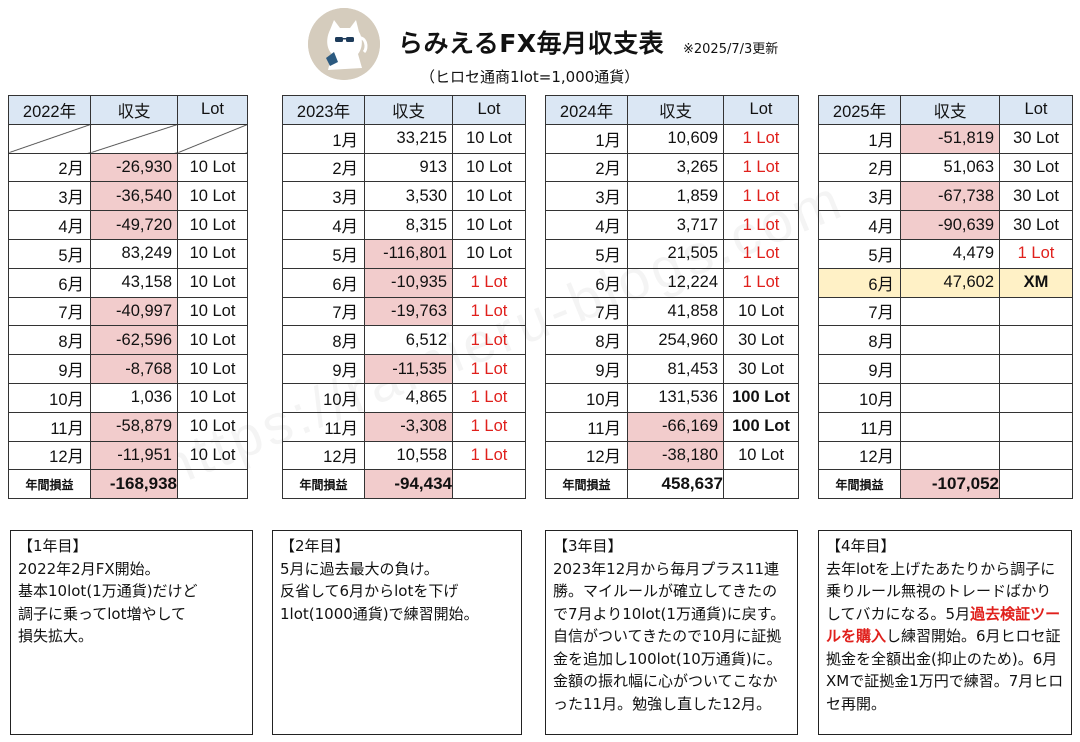 This screenshot has height=742, width=1080. Describe the element at coordinates (128, 196) in the screenshot. I see `table-row: 3月 -36,540 10 Lot` at that location.